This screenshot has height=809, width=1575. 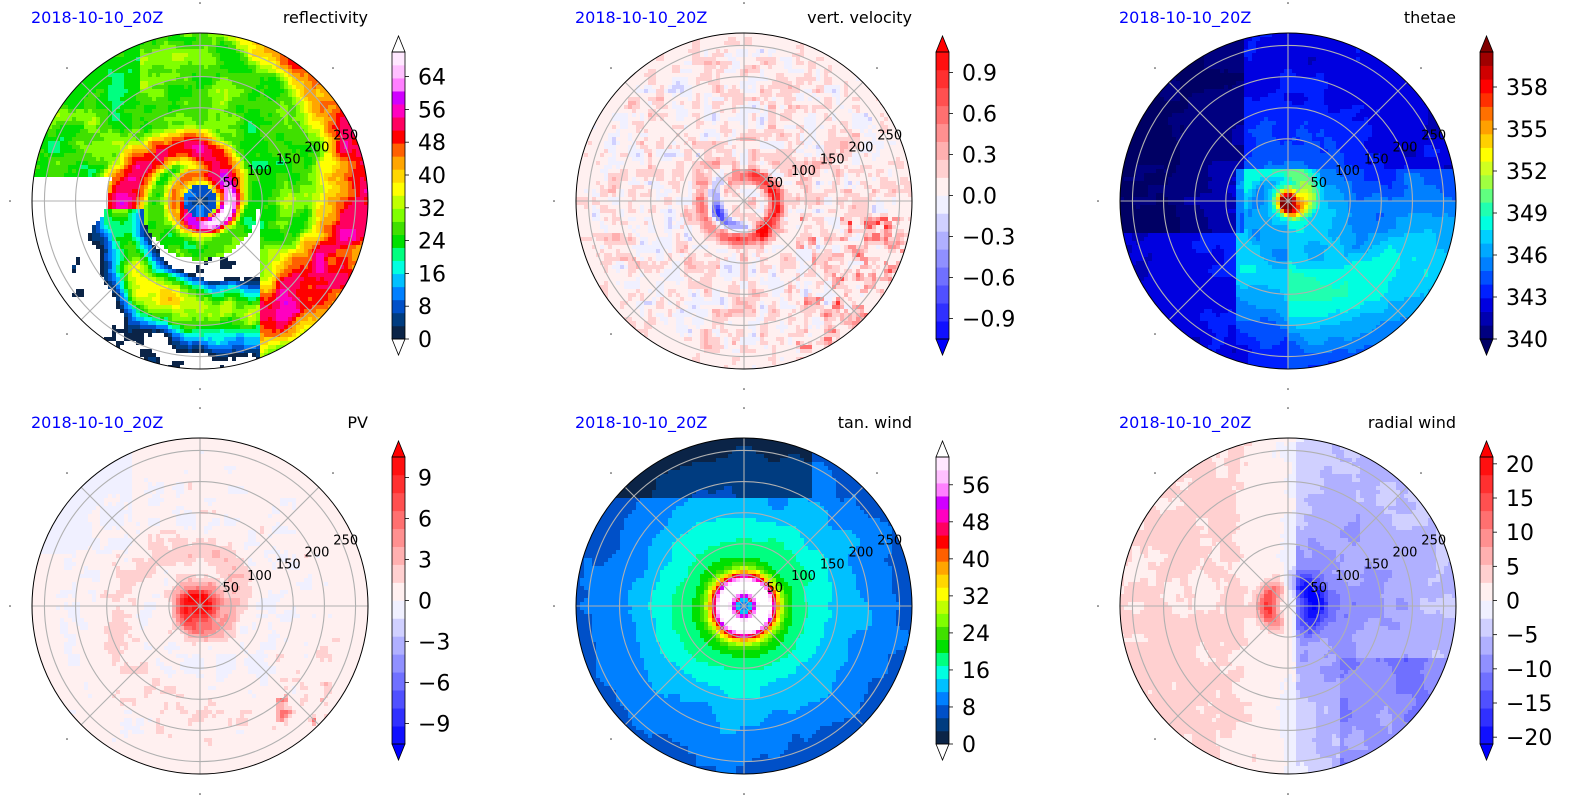 What do you see at coordinates (425, 561) in the screenshot?
I see `colorbar-tick-label: 3` at bounding box center [425, 561].